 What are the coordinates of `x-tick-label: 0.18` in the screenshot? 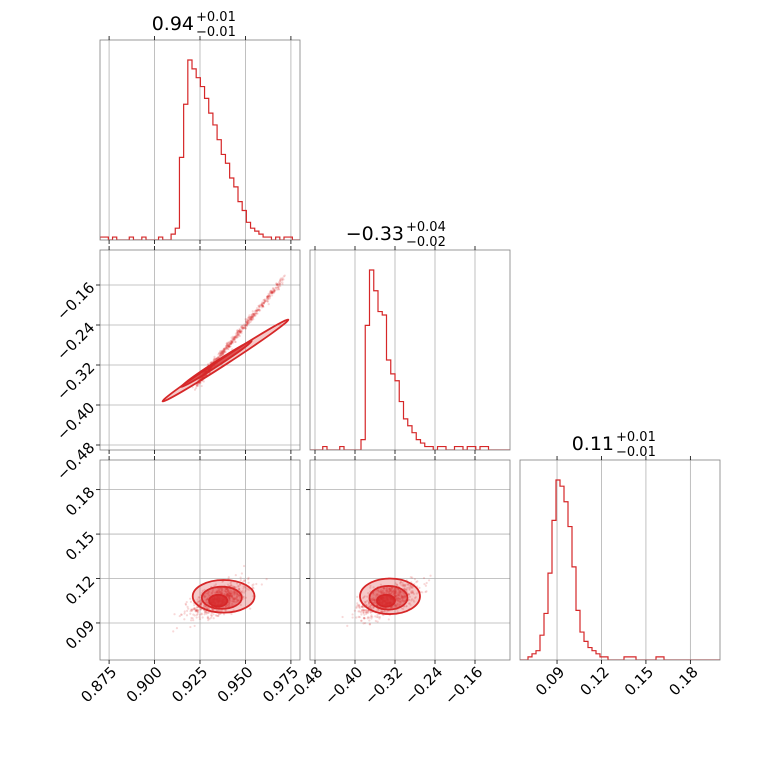 It's located at (683, 681).